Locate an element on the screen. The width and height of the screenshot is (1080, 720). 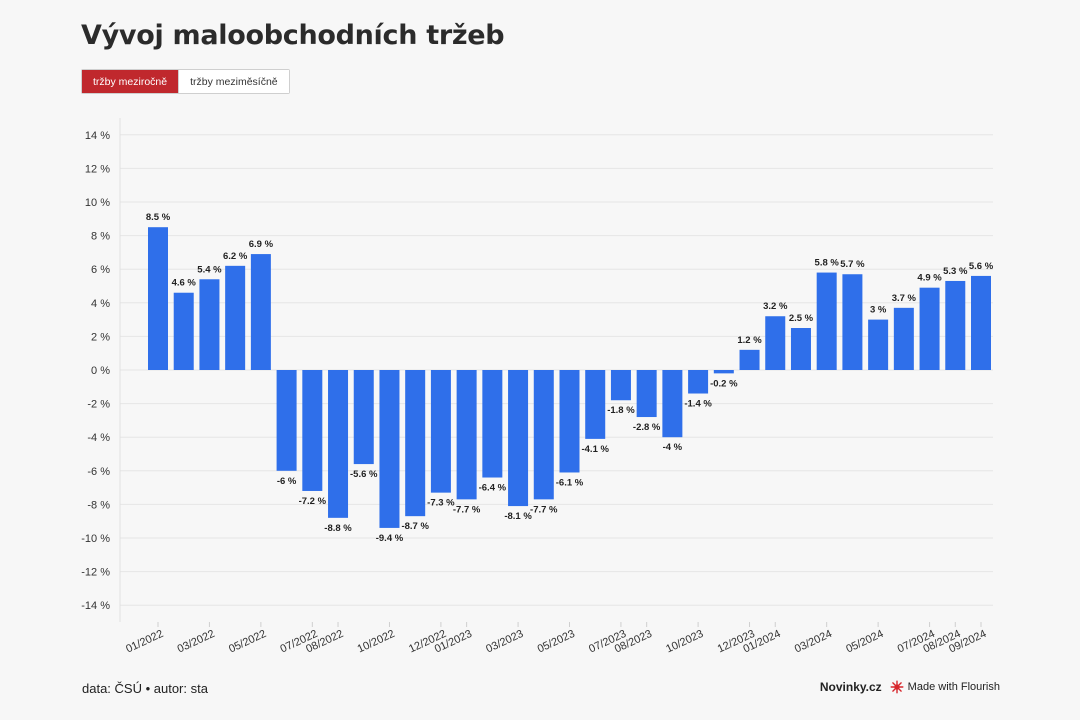
brand-logo: Novinky.cz is located at coordinates (850, 687).